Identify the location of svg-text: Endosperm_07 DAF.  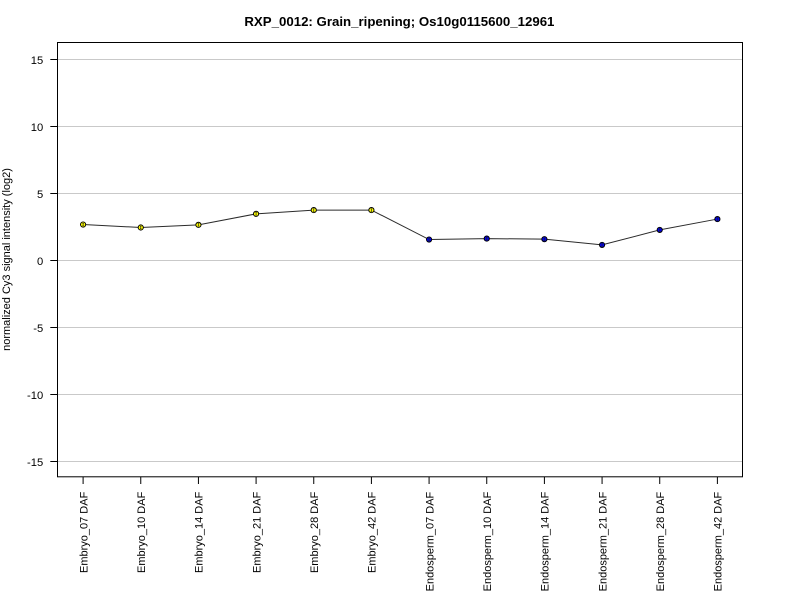
(430, 541).